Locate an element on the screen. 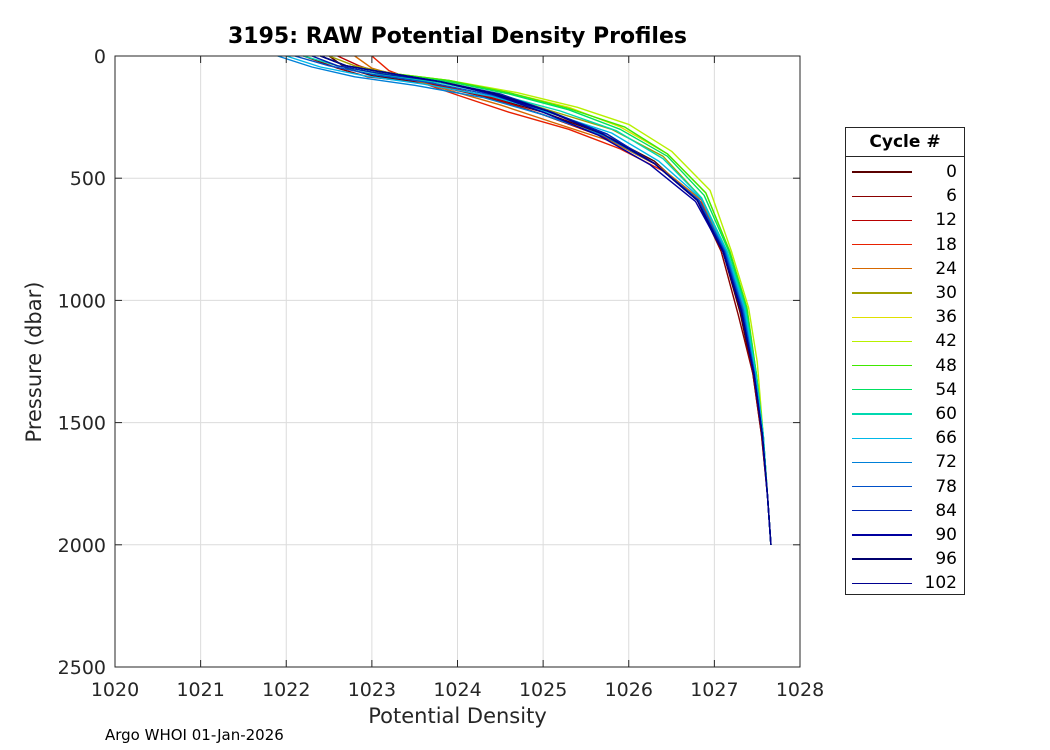 The height and width of the screenshot is (750, 1050). legend-label: 30 is located at coordinates (946, 293).